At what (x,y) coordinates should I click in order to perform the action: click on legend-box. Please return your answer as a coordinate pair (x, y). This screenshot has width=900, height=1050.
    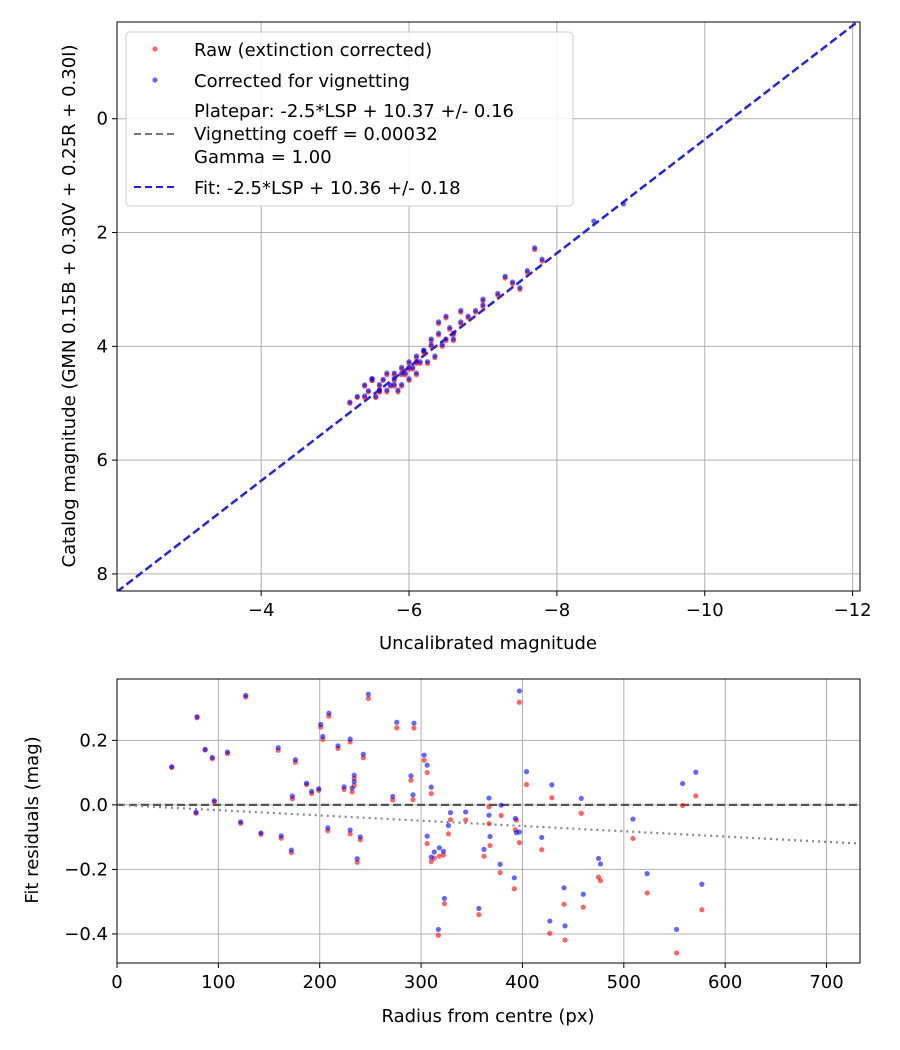
    Looking at the image, I should click on (349, 119).